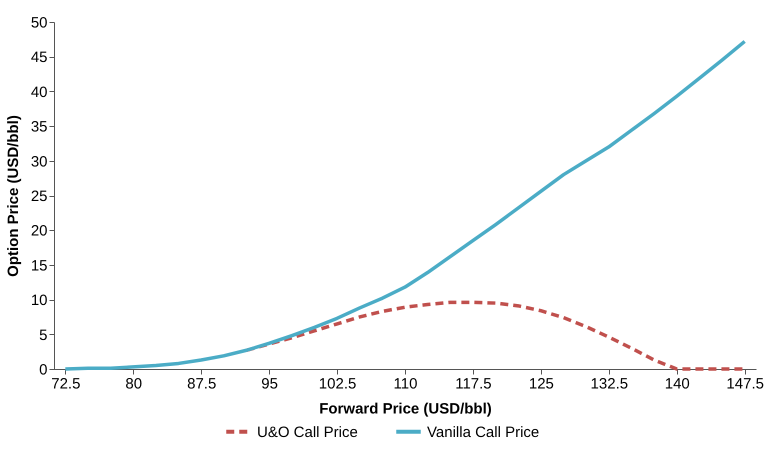  I want to click on y-tick-label: 30, so click(39, 161).